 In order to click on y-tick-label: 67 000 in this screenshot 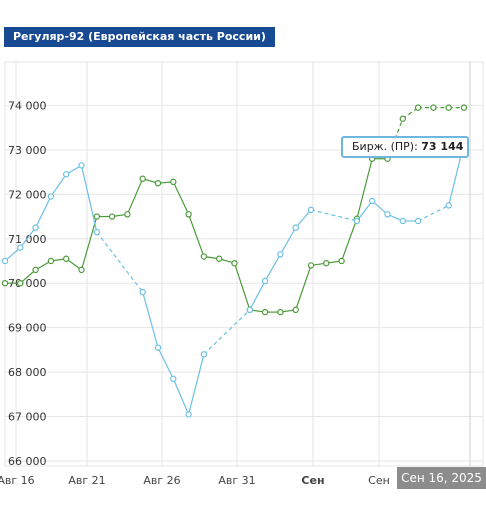, I will do `click(27, 417)`.